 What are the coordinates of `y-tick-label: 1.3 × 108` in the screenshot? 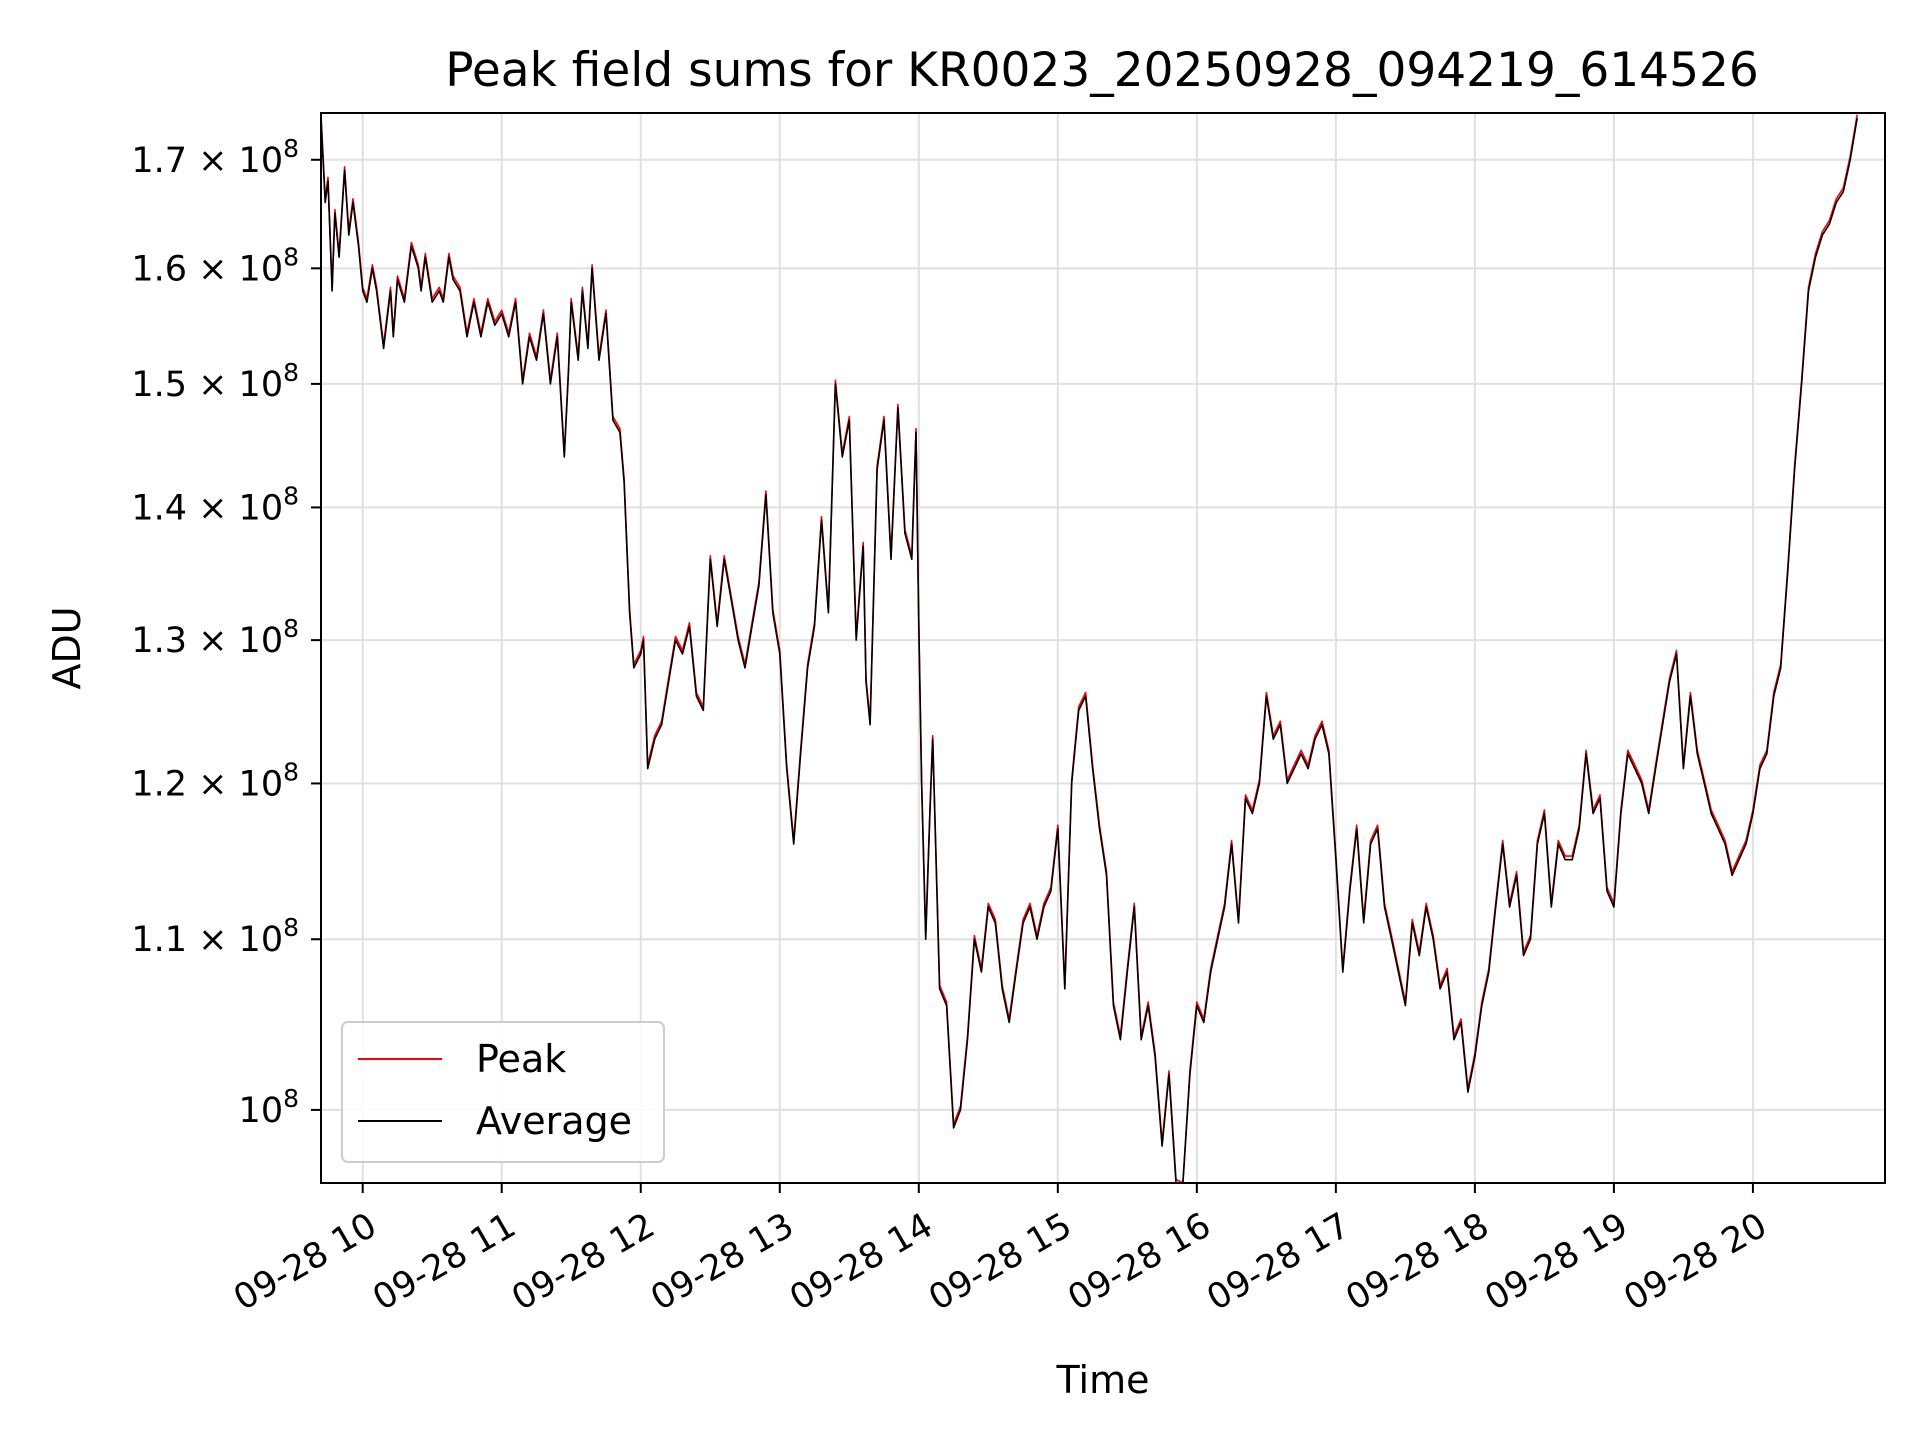 It's located at (215, 637).